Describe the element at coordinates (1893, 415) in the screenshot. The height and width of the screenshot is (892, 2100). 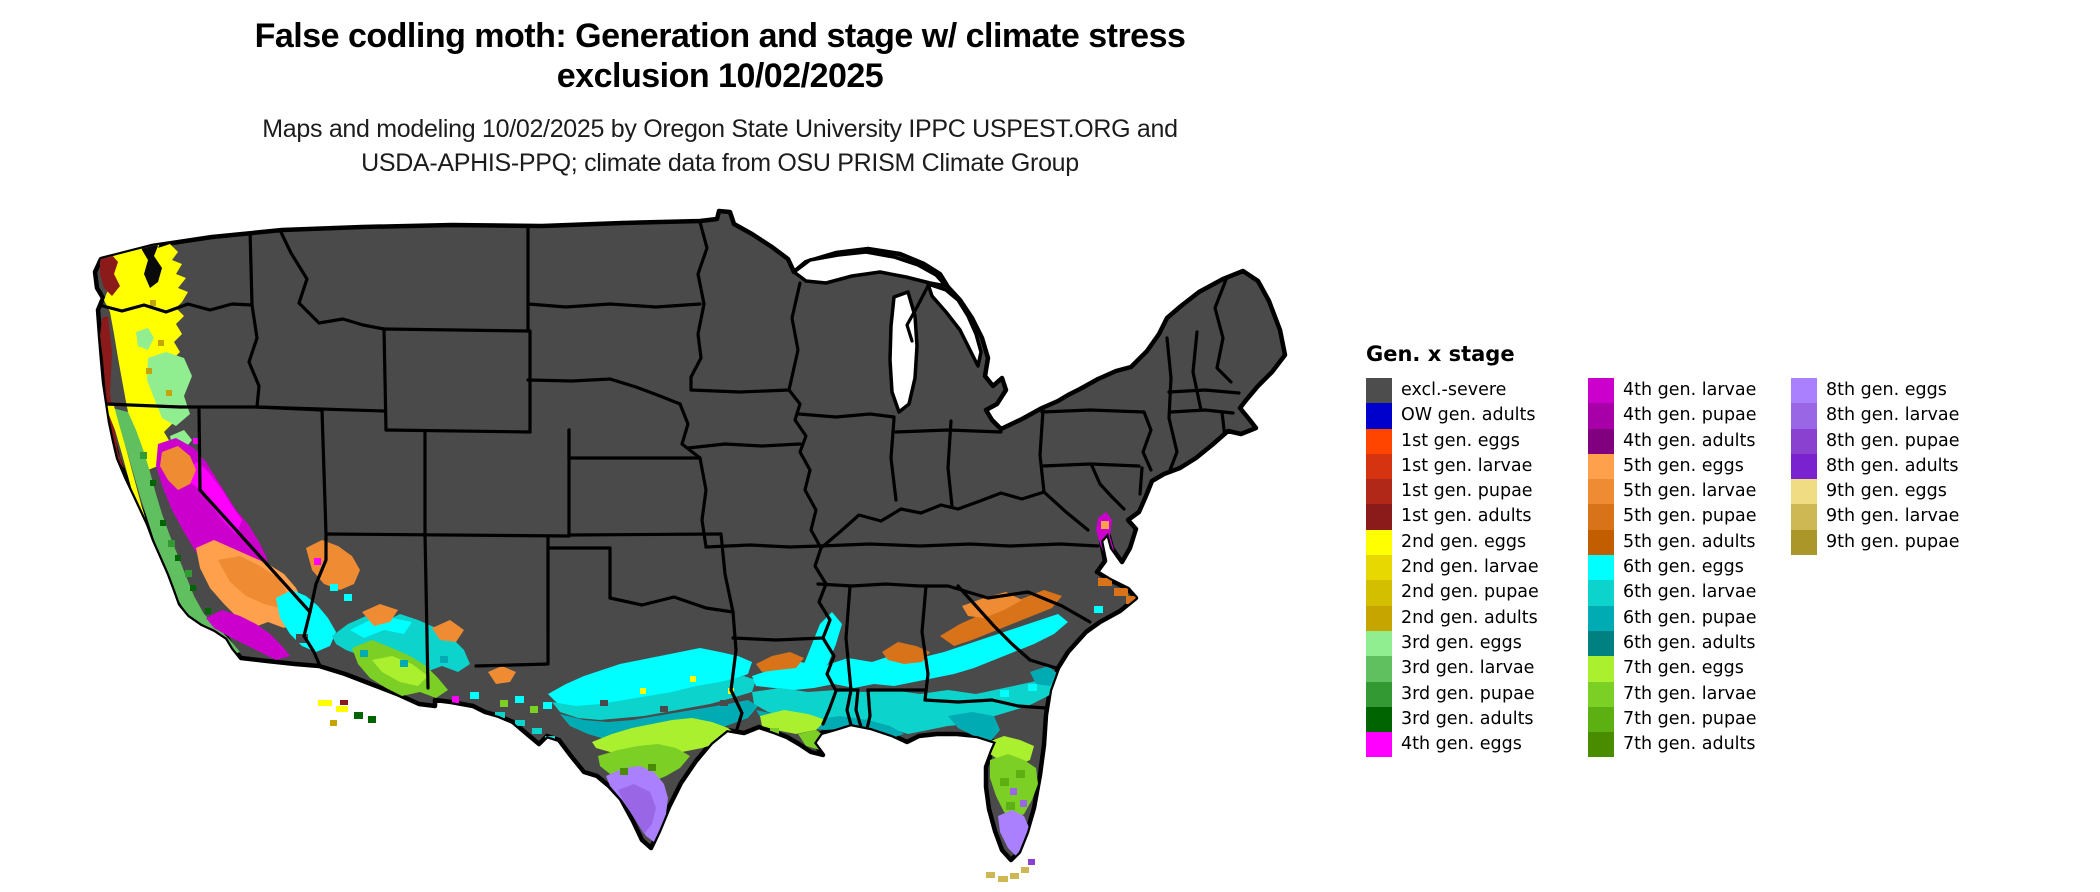
I see `legend-item-label: 8th gen. larvae` at that location.